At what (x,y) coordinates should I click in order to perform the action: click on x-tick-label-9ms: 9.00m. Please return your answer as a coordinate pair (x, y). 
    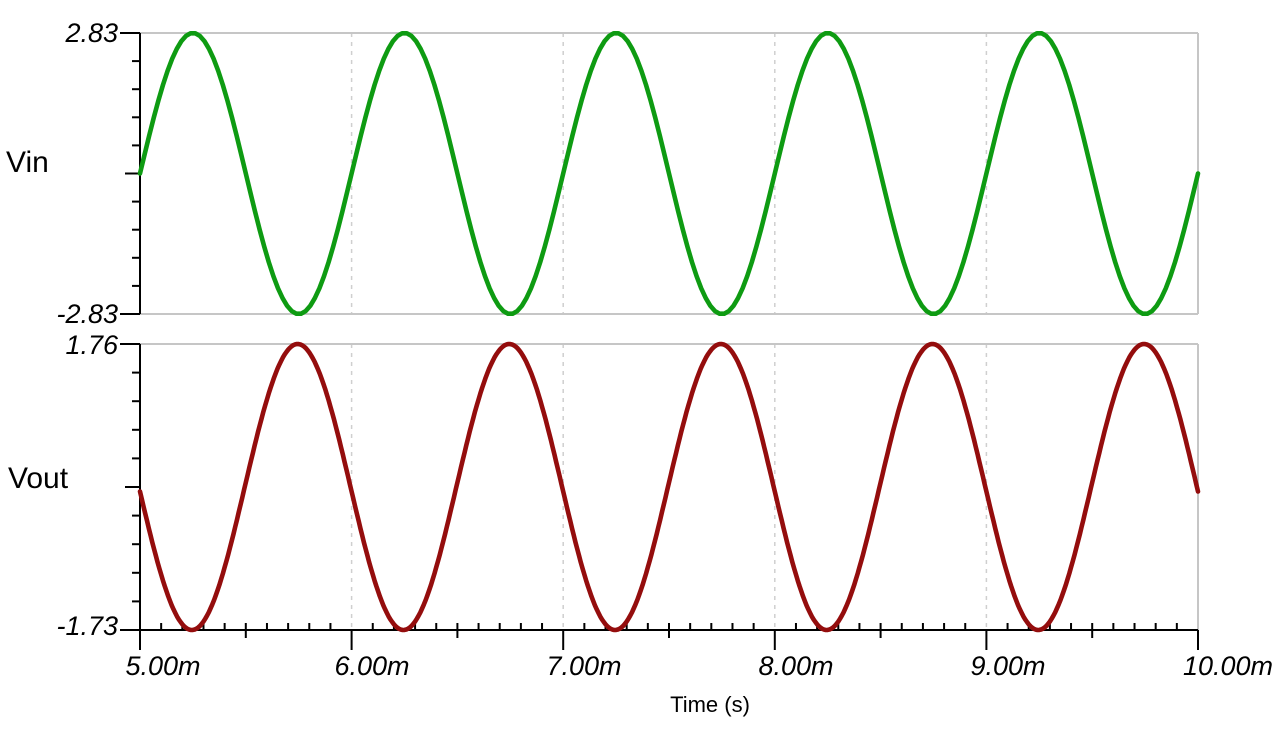
    Looking at the image, I should click on (1007, 666).